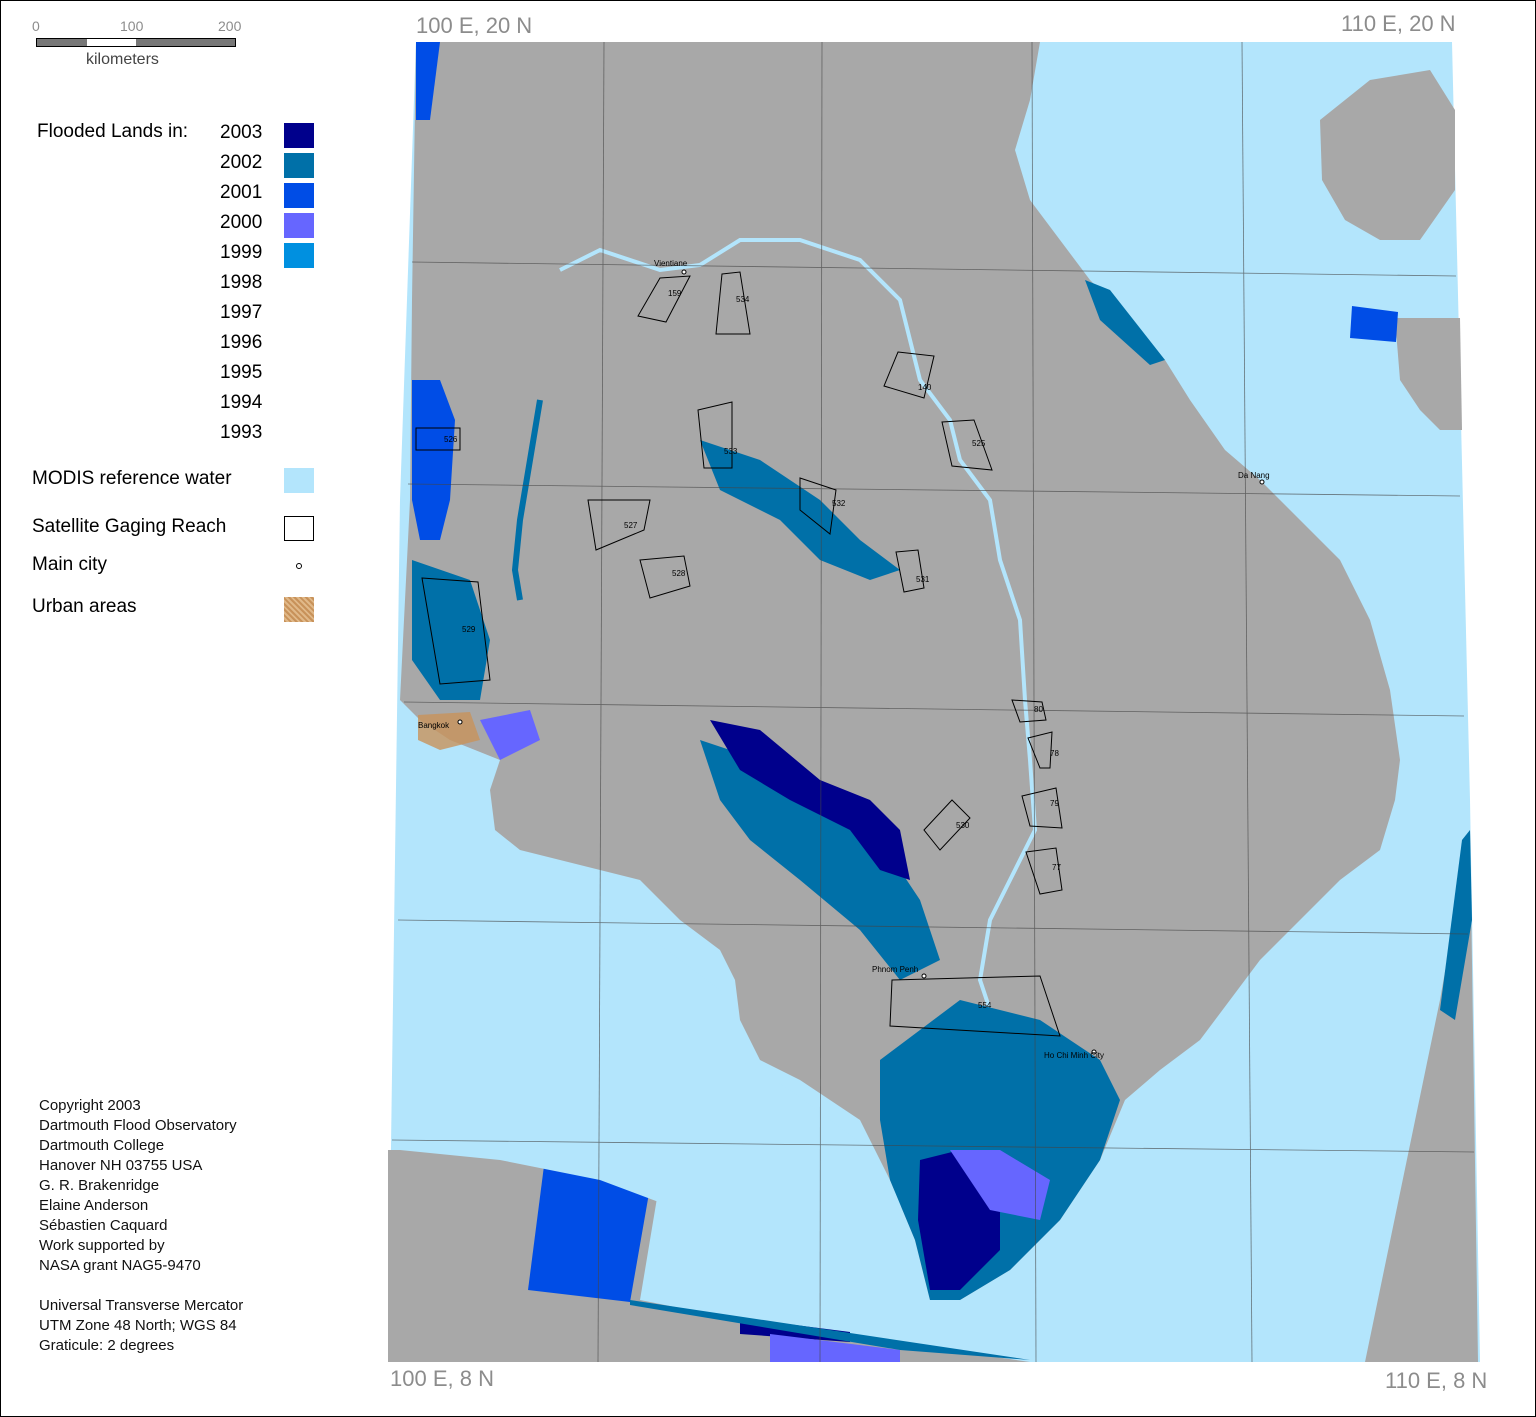  Describe the element at coordinates (1428, 374) in the screenshot. I see `east-land-fragment` at that location.